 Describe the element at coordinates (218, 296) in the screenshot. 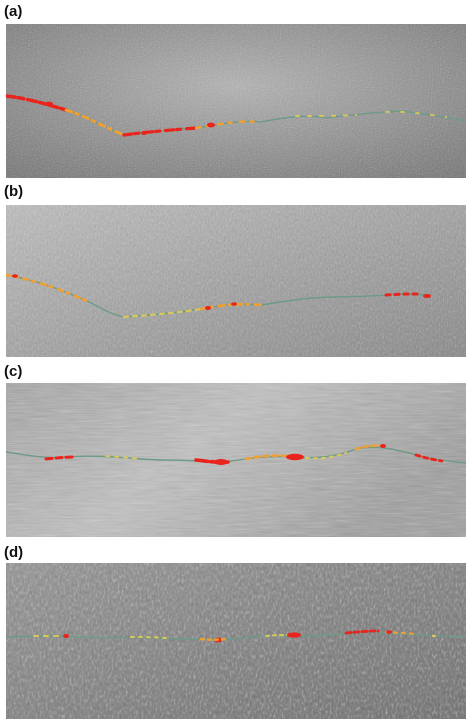

I see `crack-path-b` at that location.